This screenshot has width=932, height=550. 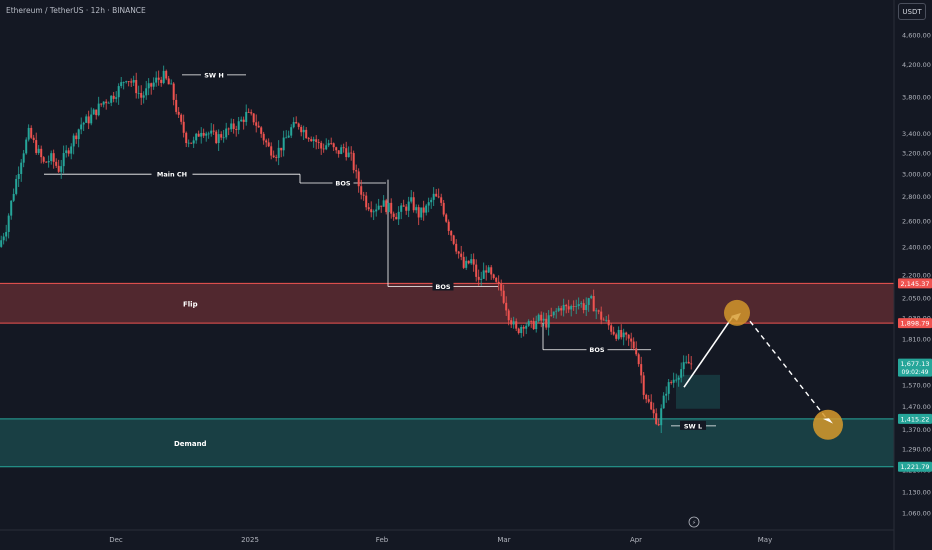 What do you see at coordinates (214, 74) in the screenshot?
I see `swing-high-label-bg` at bounding box center [214, 74].